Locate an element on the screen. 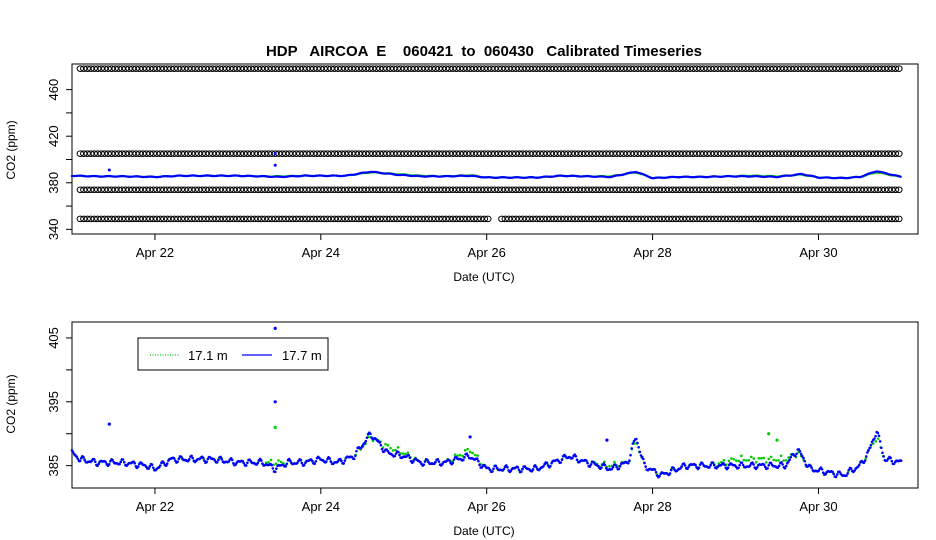  legend-label-17-7: 17.7 m is located at coordinates (302, 355).